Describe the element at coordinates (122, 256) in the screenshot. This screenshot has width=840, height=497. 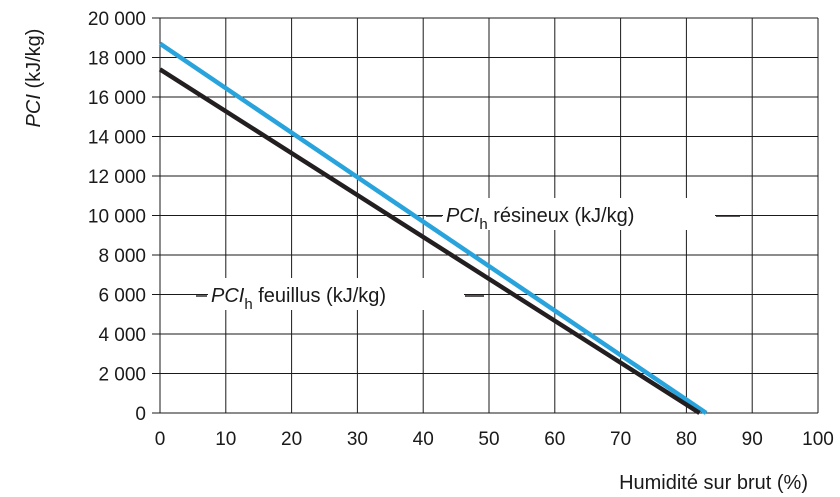
I see `y-tick-label: 8 000` at that location.